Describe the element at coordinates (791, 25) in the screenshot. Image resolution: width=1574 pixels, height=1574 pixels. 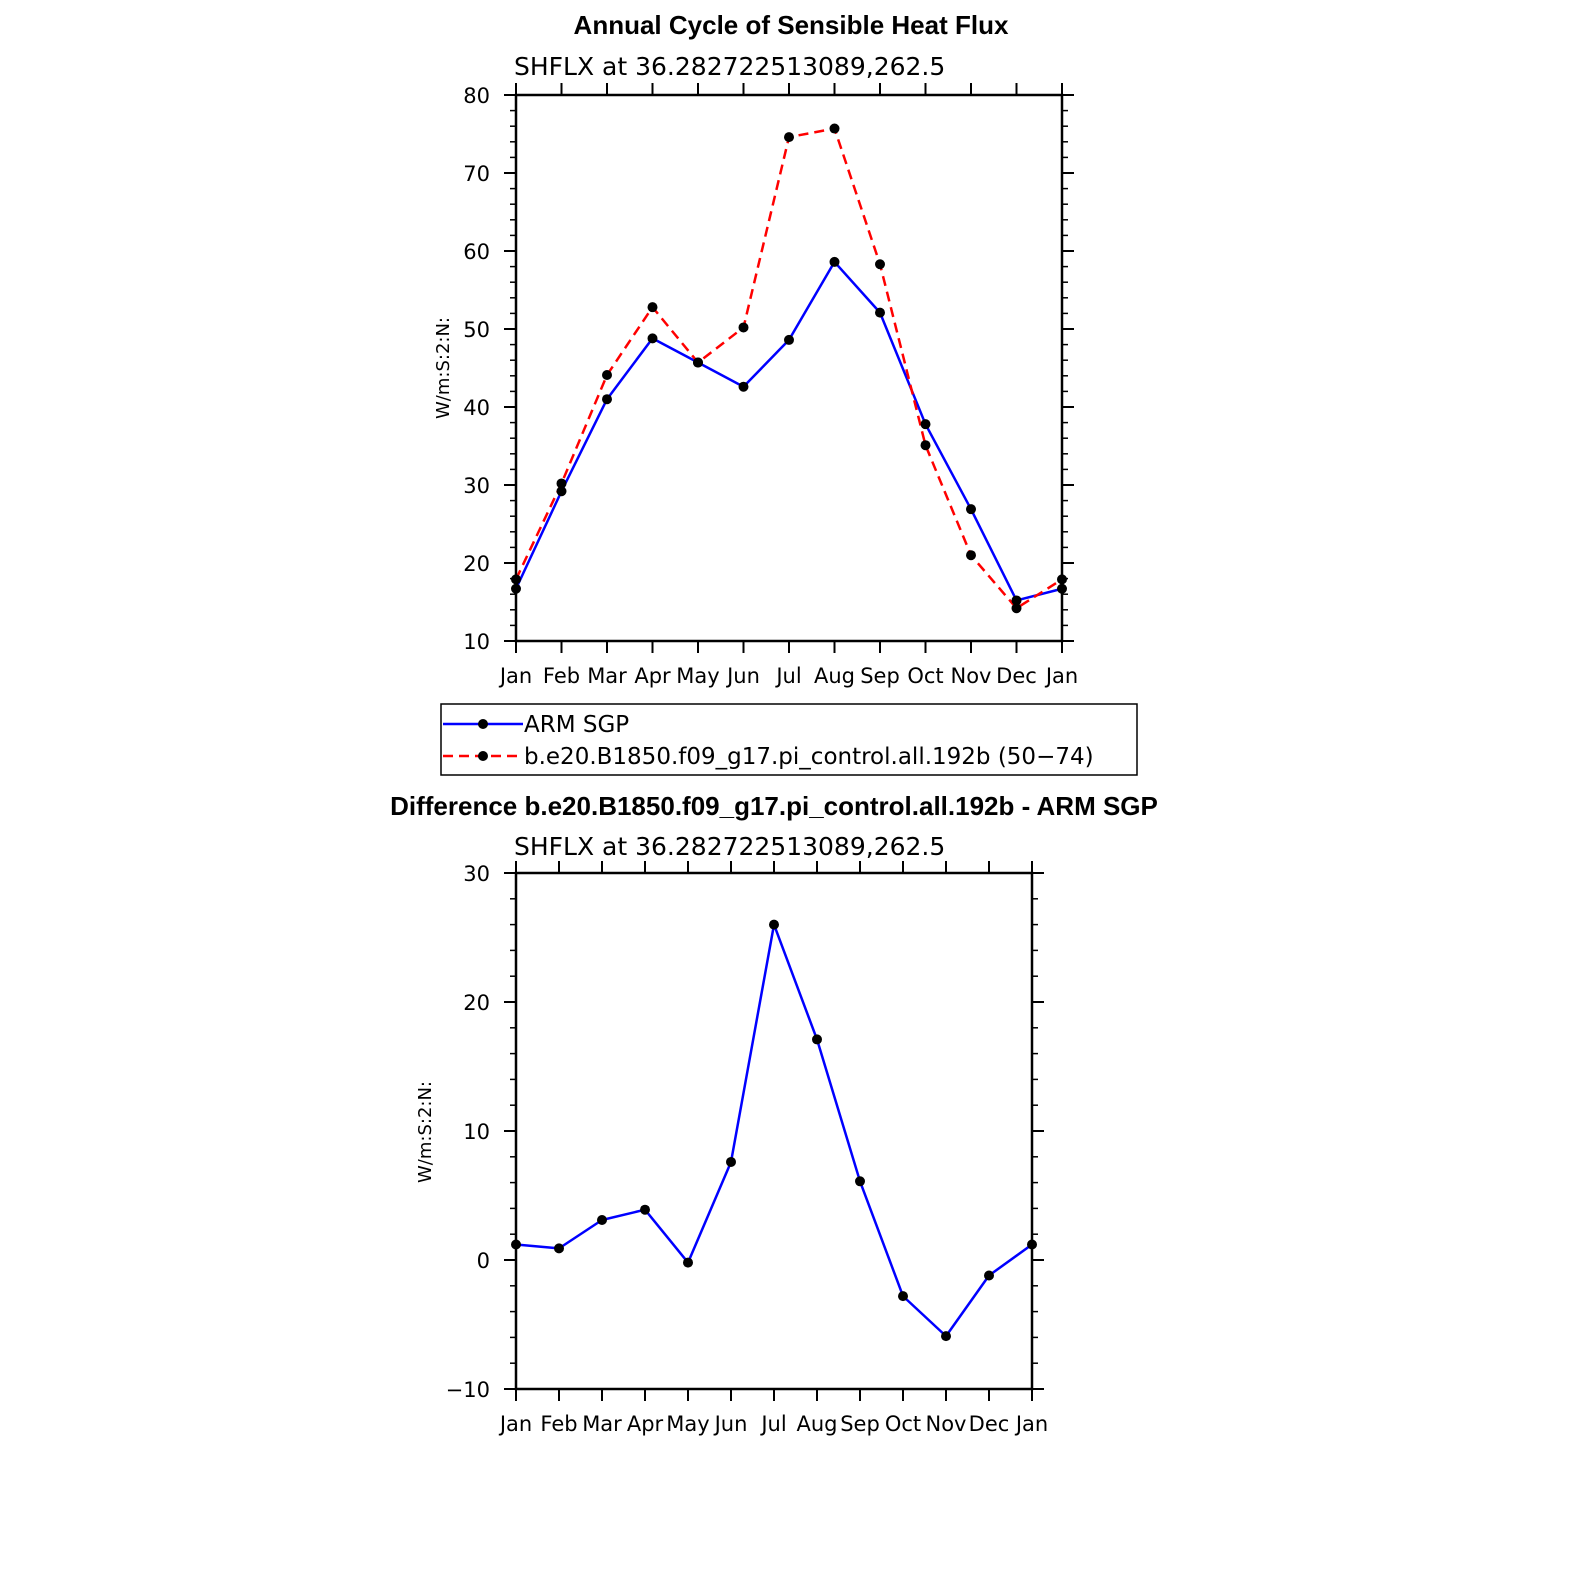
I see `chart-title: Annual Cycle of Sensible Heat Flux` at that location.